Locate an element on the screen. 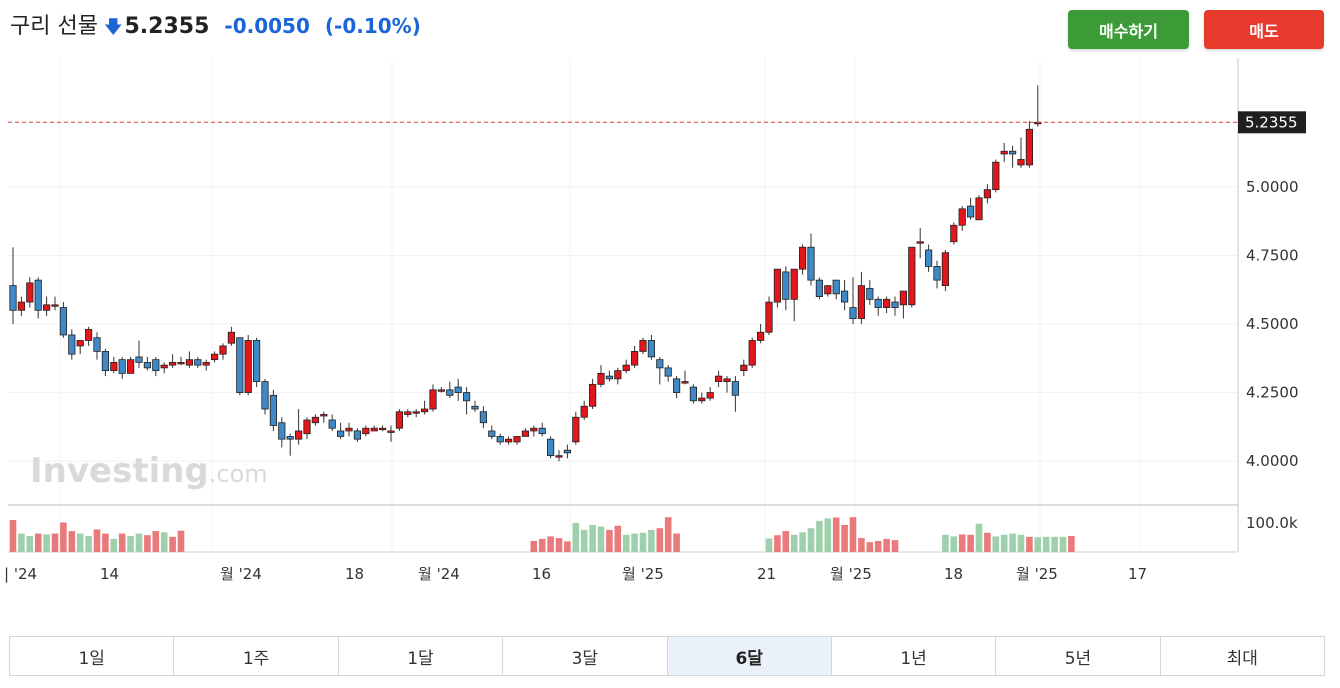 The image size is (1340, 688). y-tick-label: 5.0000 is located at coordinates (1272, 187).